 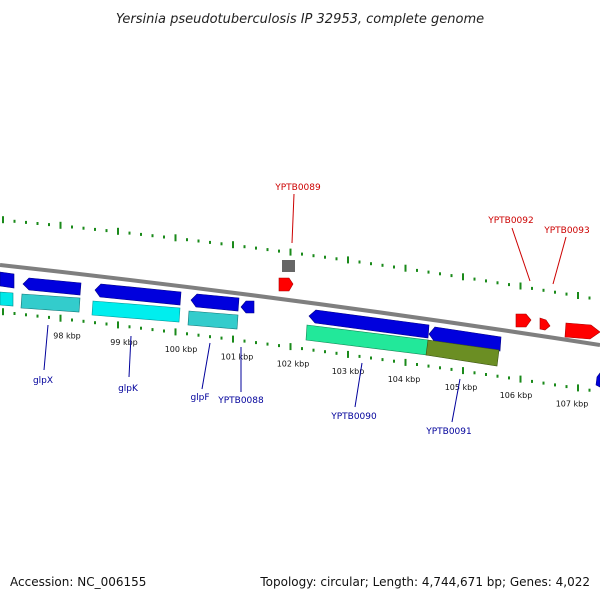 I want to click on connector-glpk, so click(x=130, y=356).